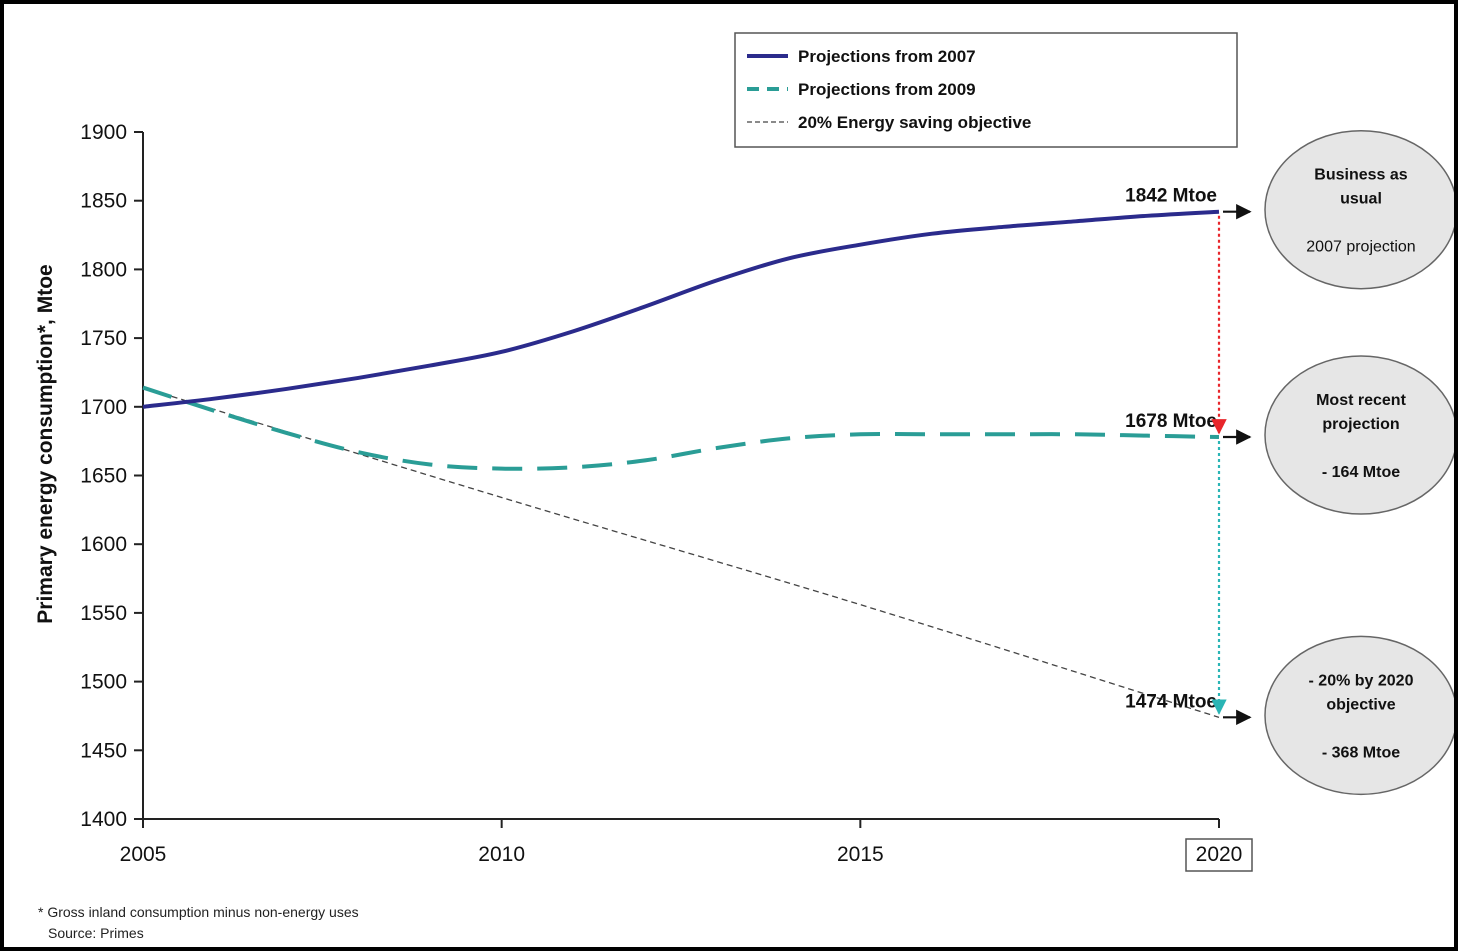 Image resolution: width=1458 pixels, height=952 pixels. Describe the element at coordinates (103, 201) in the screenshot. I see `y-tick-label: 1850` at that location.